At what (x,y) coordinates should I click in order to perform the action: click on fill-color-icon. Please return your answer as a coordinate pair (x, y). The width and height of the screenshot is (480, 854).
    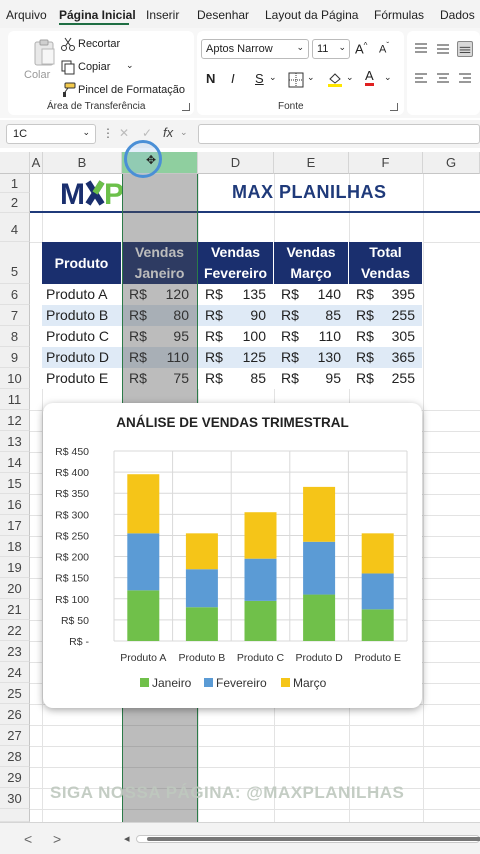
    Looking at the image, I should click on (335, 79).